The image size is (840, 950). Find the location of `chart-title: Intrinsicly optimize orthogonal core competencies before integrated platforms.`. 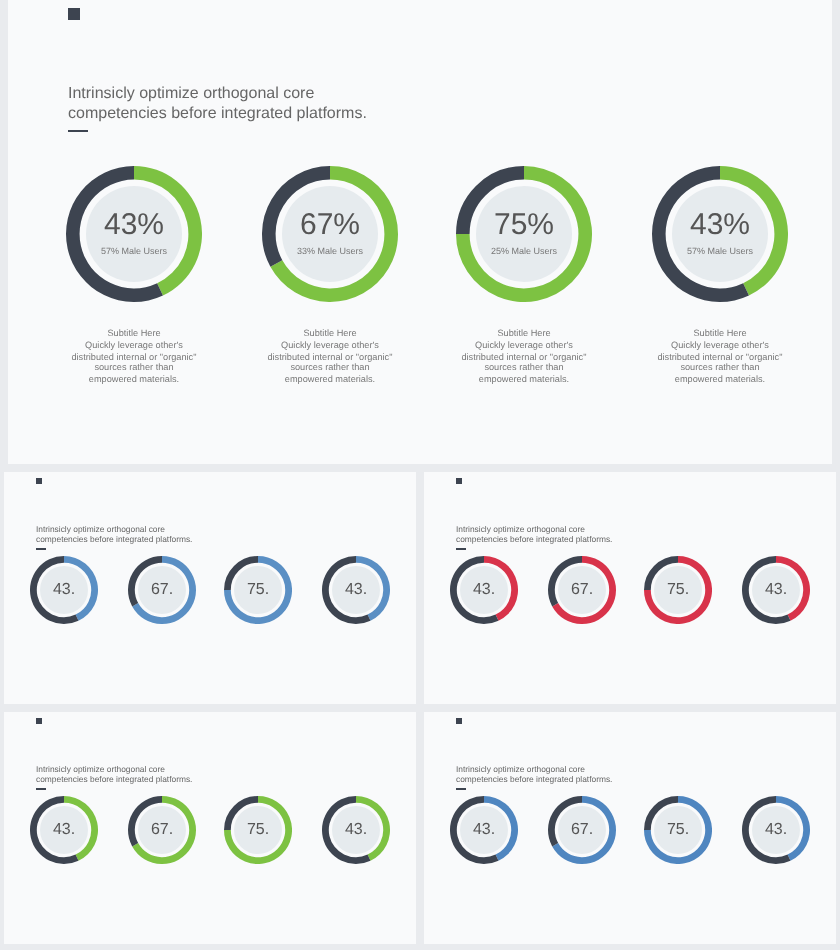

chart-title: Intrinsicly optimize orthogonal core competencies before integrated platforms. is located at coordinates (218, 104).